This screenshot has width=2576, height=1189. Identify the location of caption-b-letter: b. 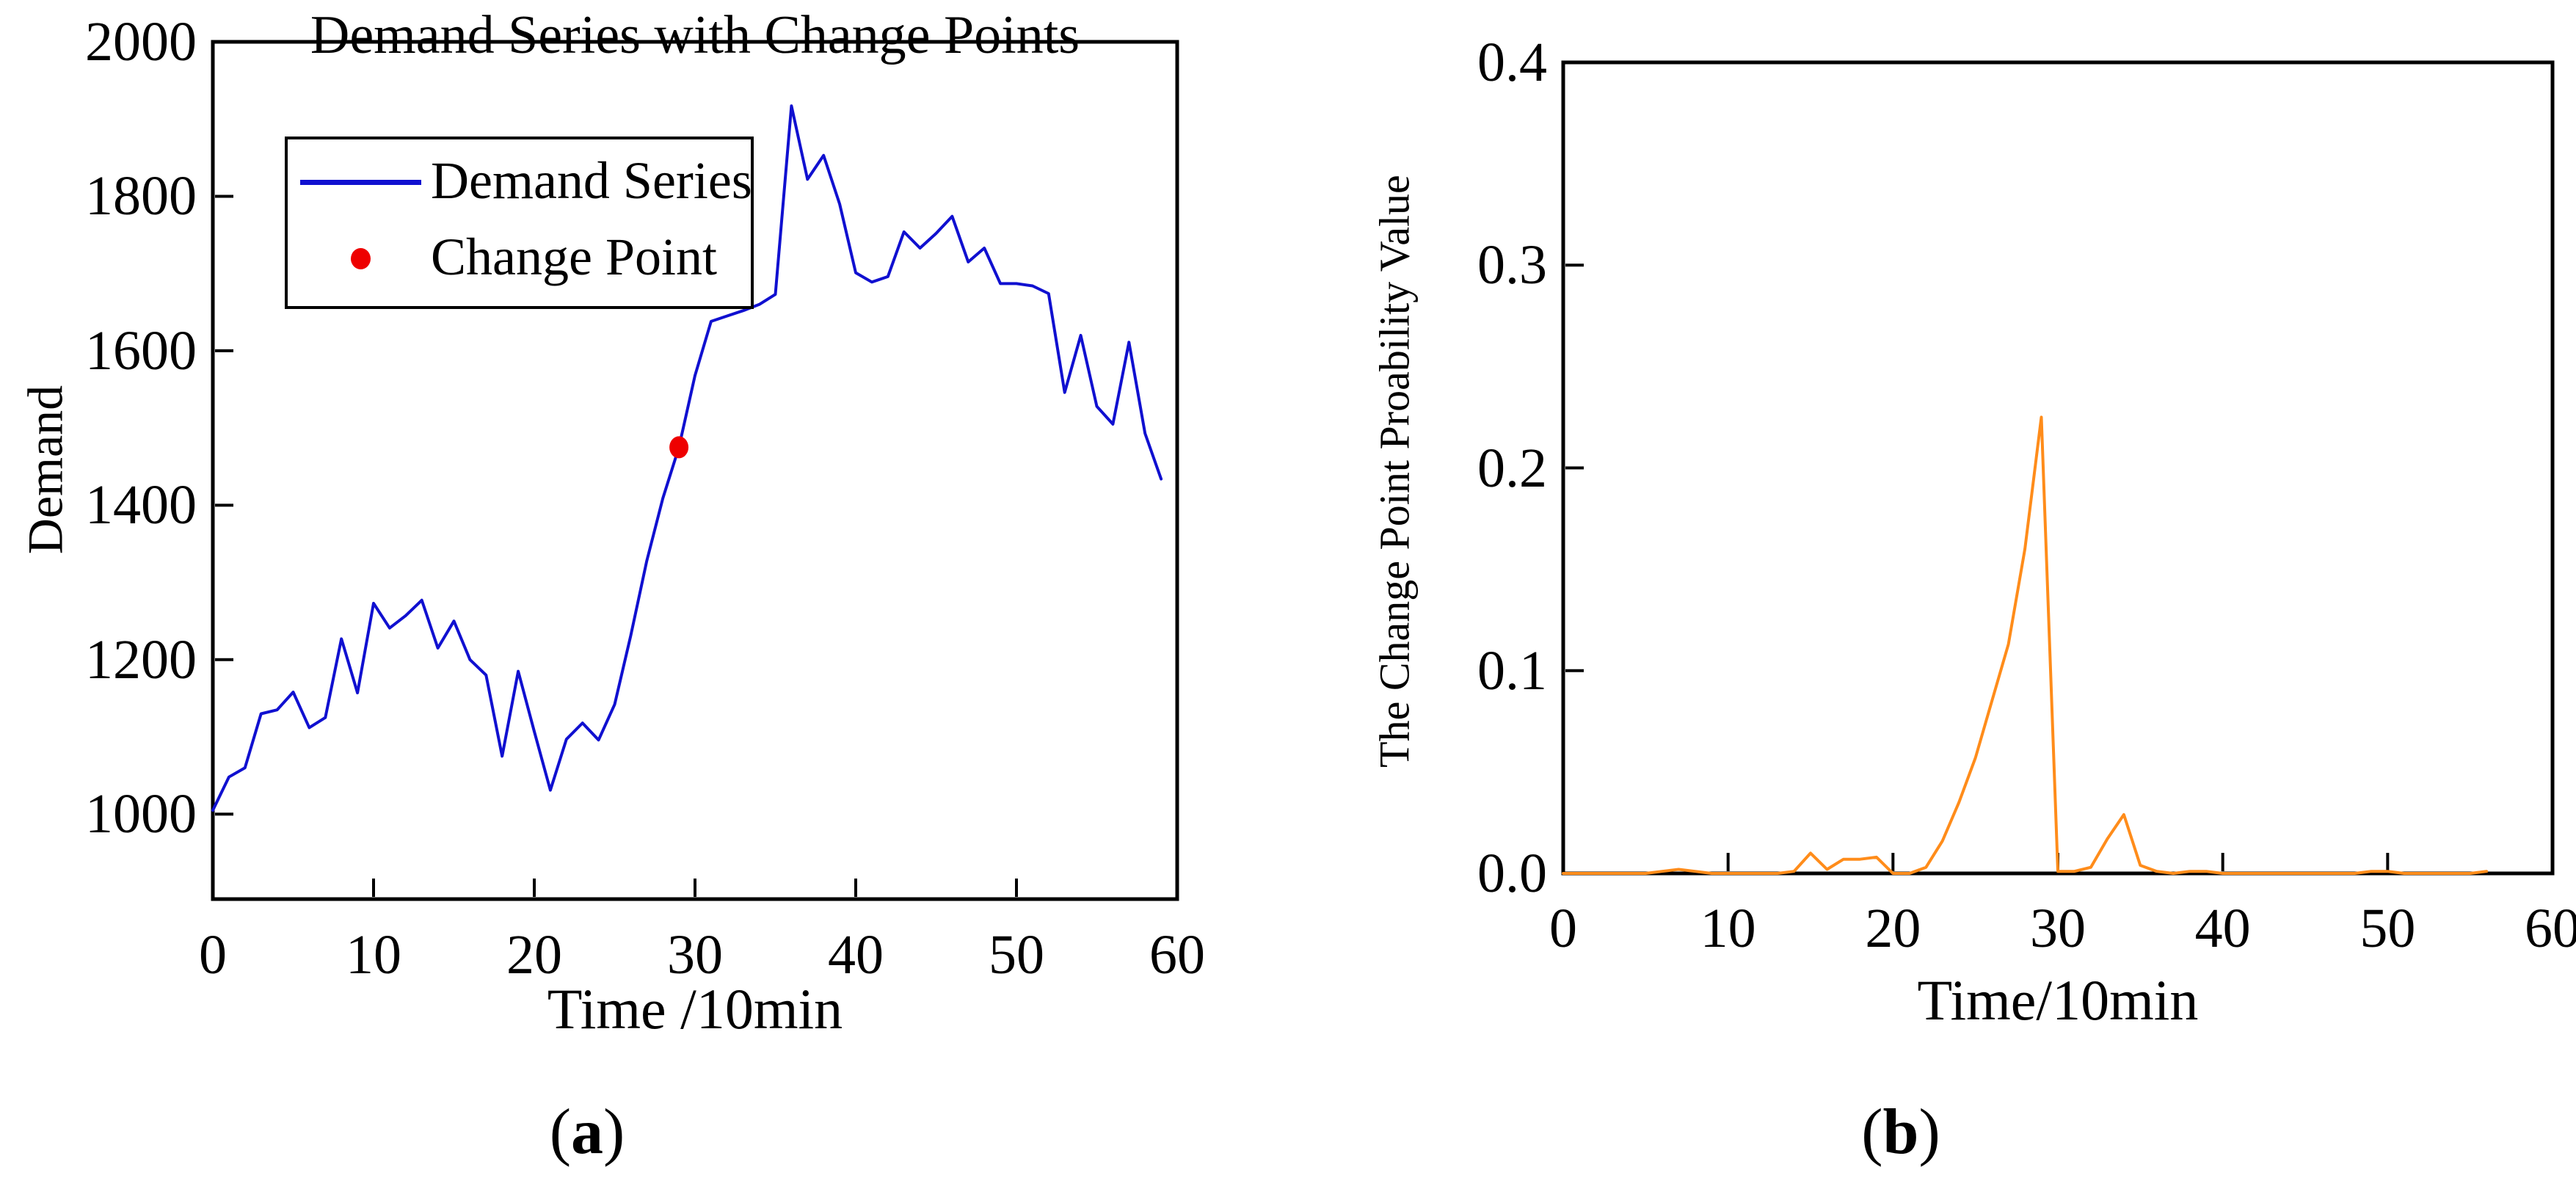
(1900, 1132).